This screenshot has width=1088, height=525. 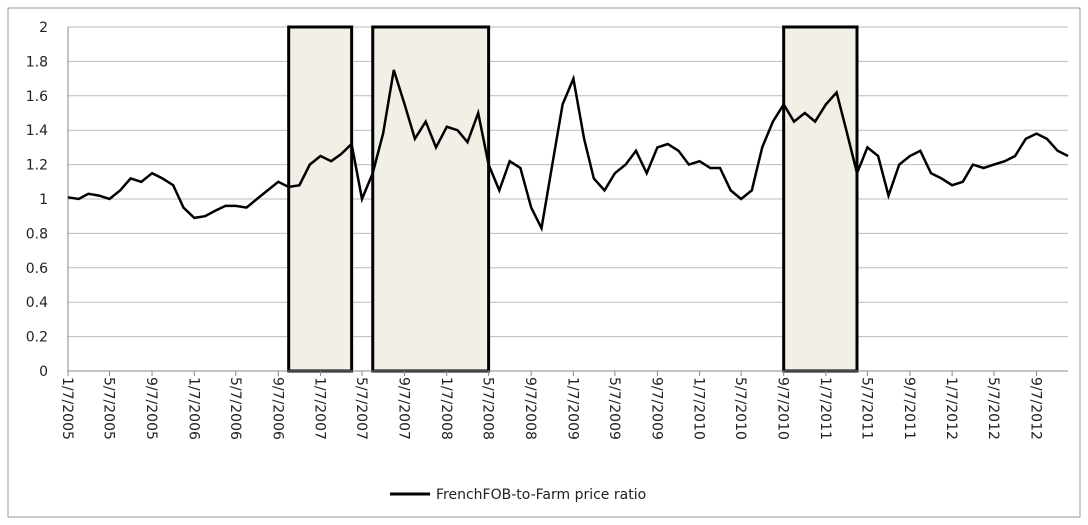 I want to click on x-tick-label: 5/7/2012, so click(x=993, y=408).